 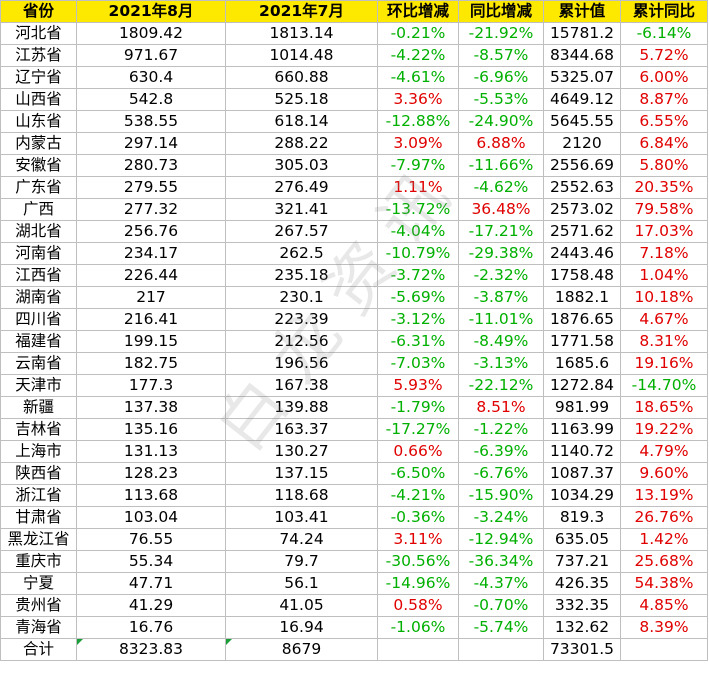 I want to click on cell-jul-2021: 618.14, so click(x=301, y=121).